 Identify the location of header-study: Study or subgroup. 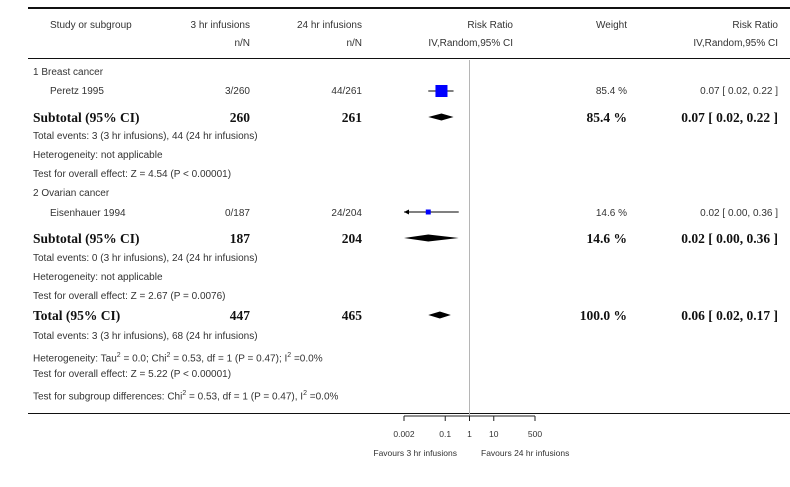
(91, 25).